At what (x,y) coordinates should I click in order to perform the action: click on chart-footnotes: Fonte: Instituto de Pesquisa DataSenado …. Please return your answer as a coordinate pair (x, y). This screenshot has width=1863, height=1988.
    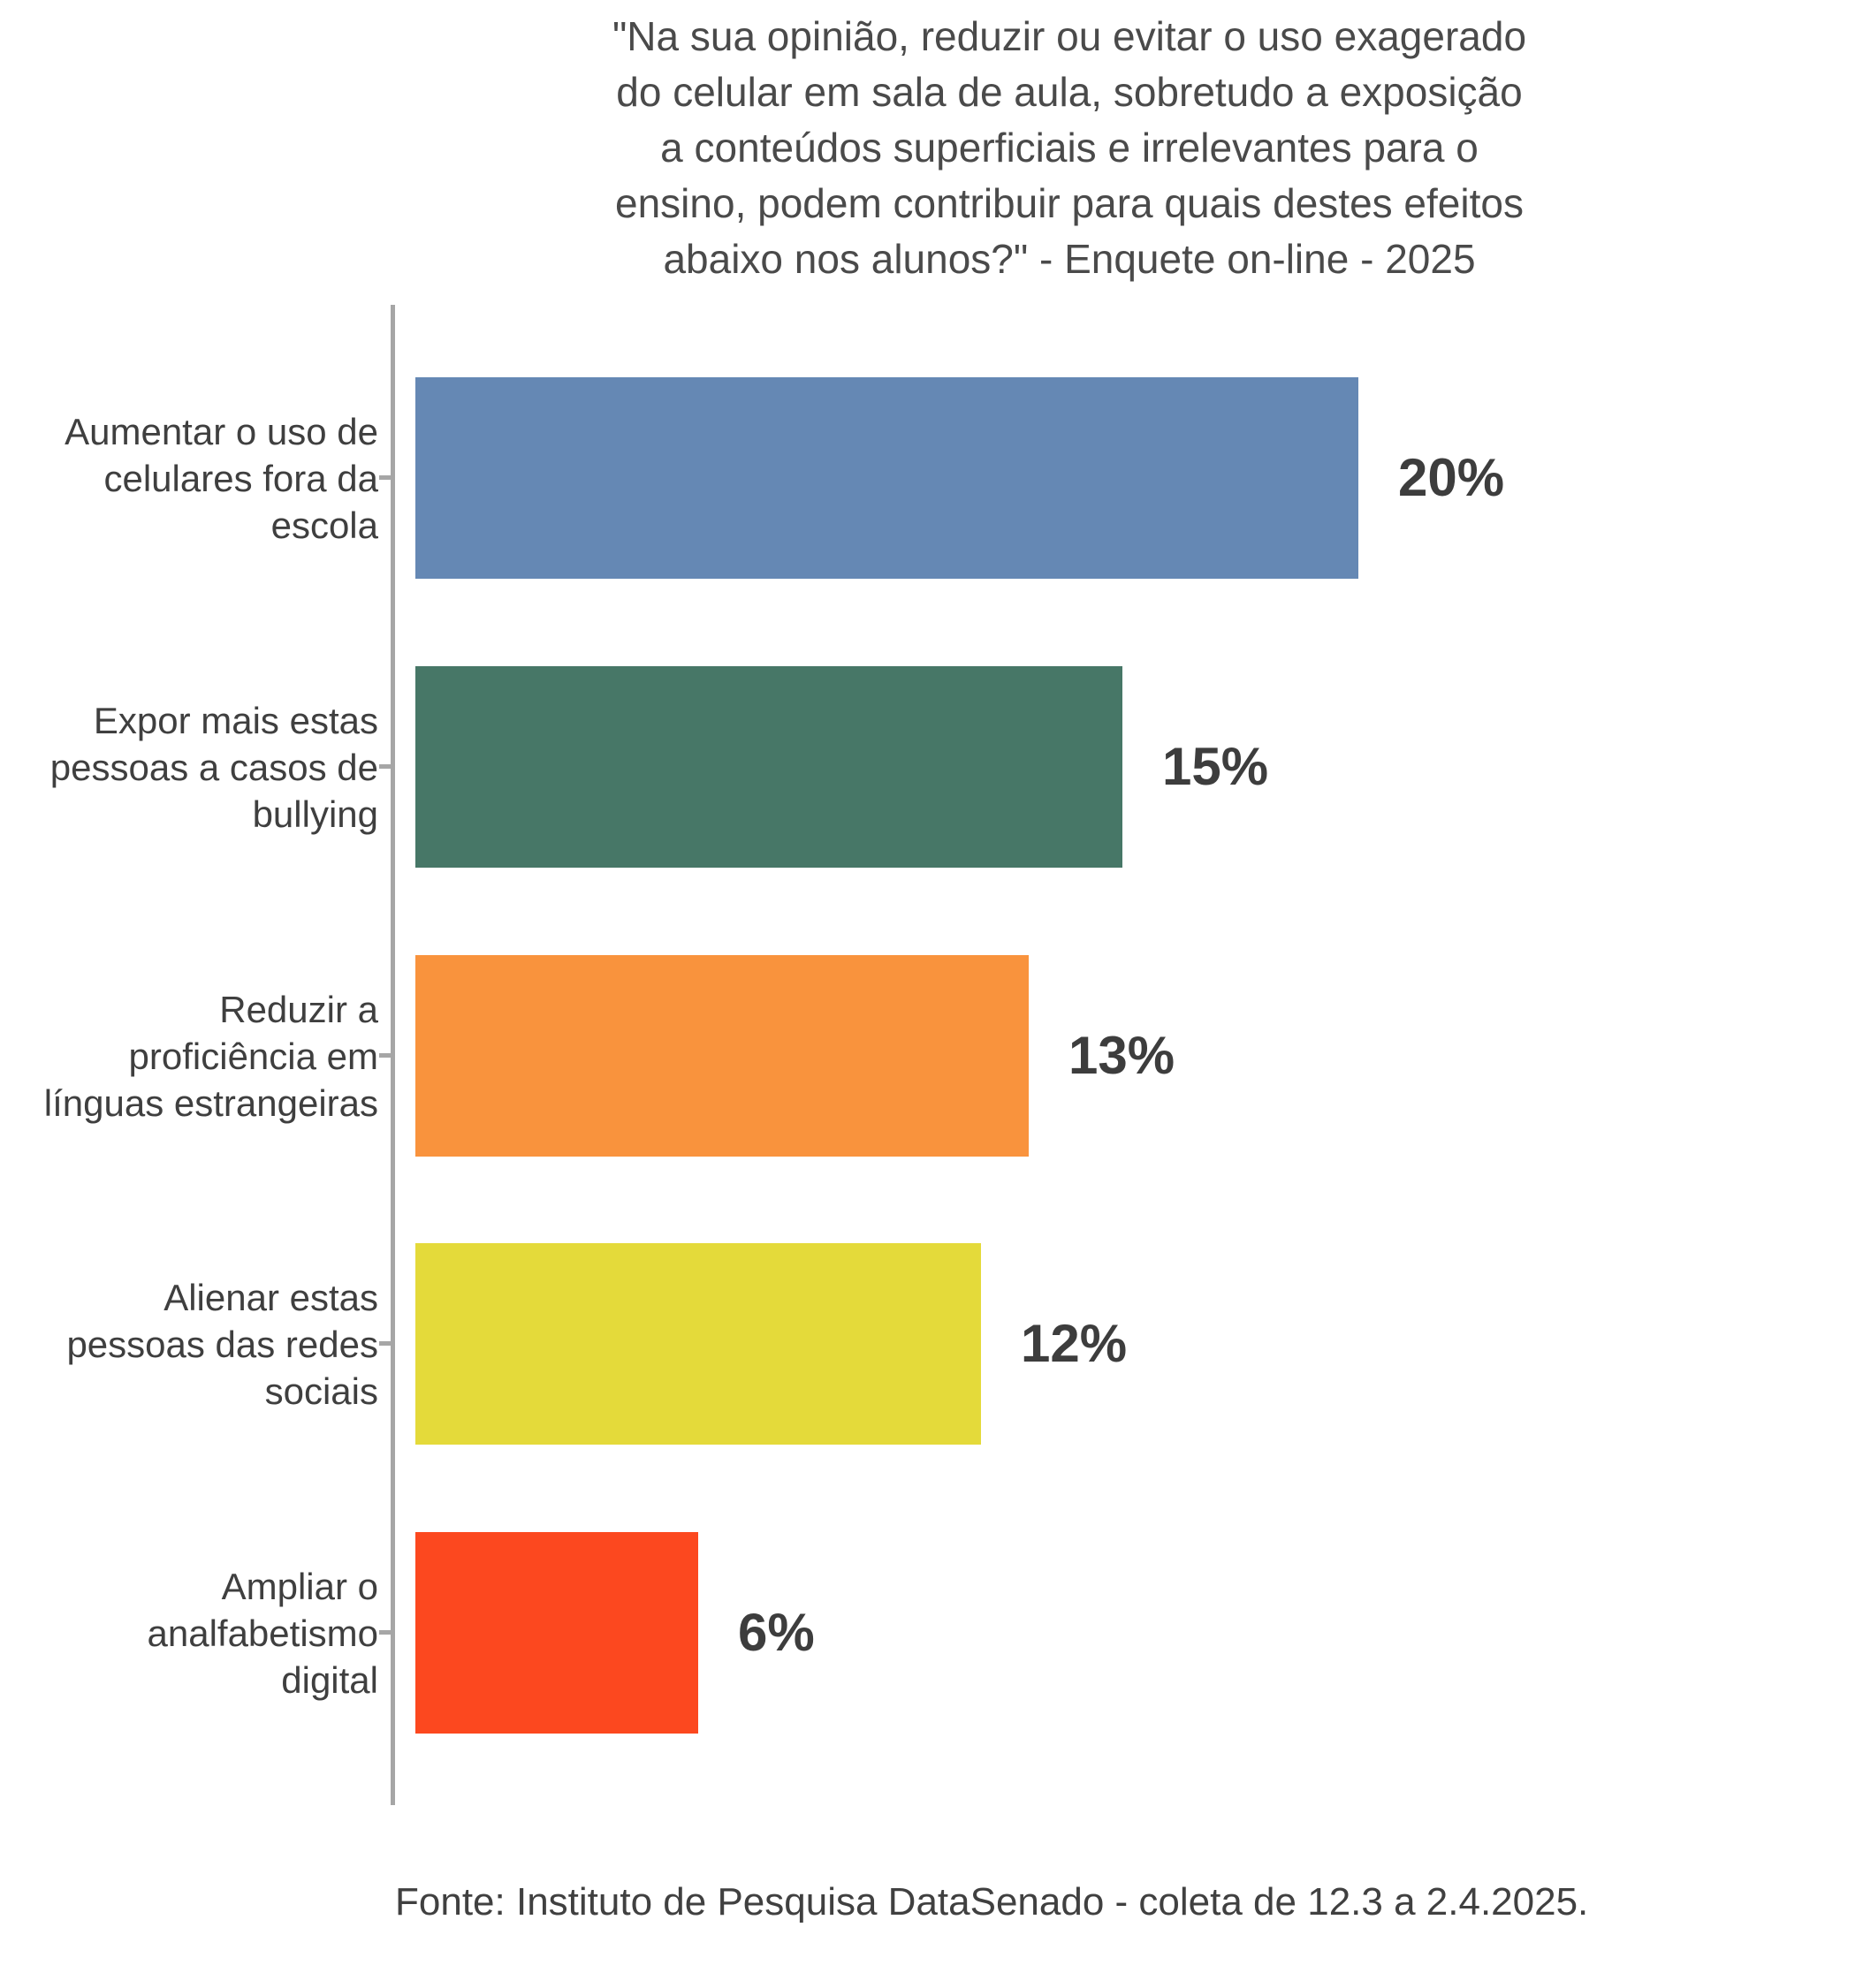
    Looking at the image, I should click on (1111, 1906).